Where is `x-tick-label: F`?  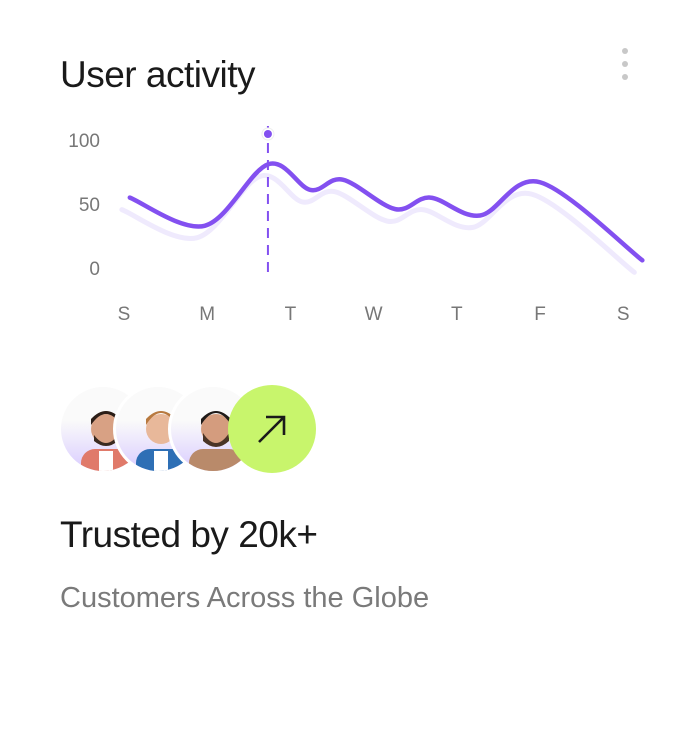
x-tick-label: F is located at coordinates (540, 314).